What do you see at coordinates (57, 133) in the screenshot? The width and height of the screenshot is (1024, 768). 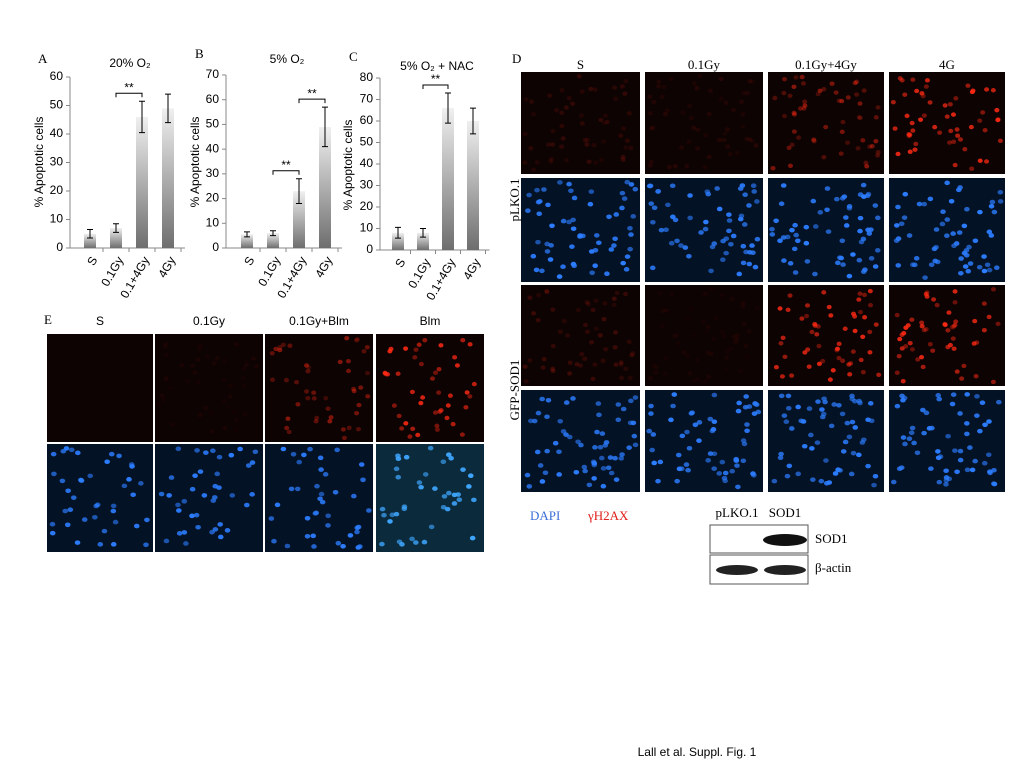 I see `y-tick-label: 40` at bounding box center [57, 133].